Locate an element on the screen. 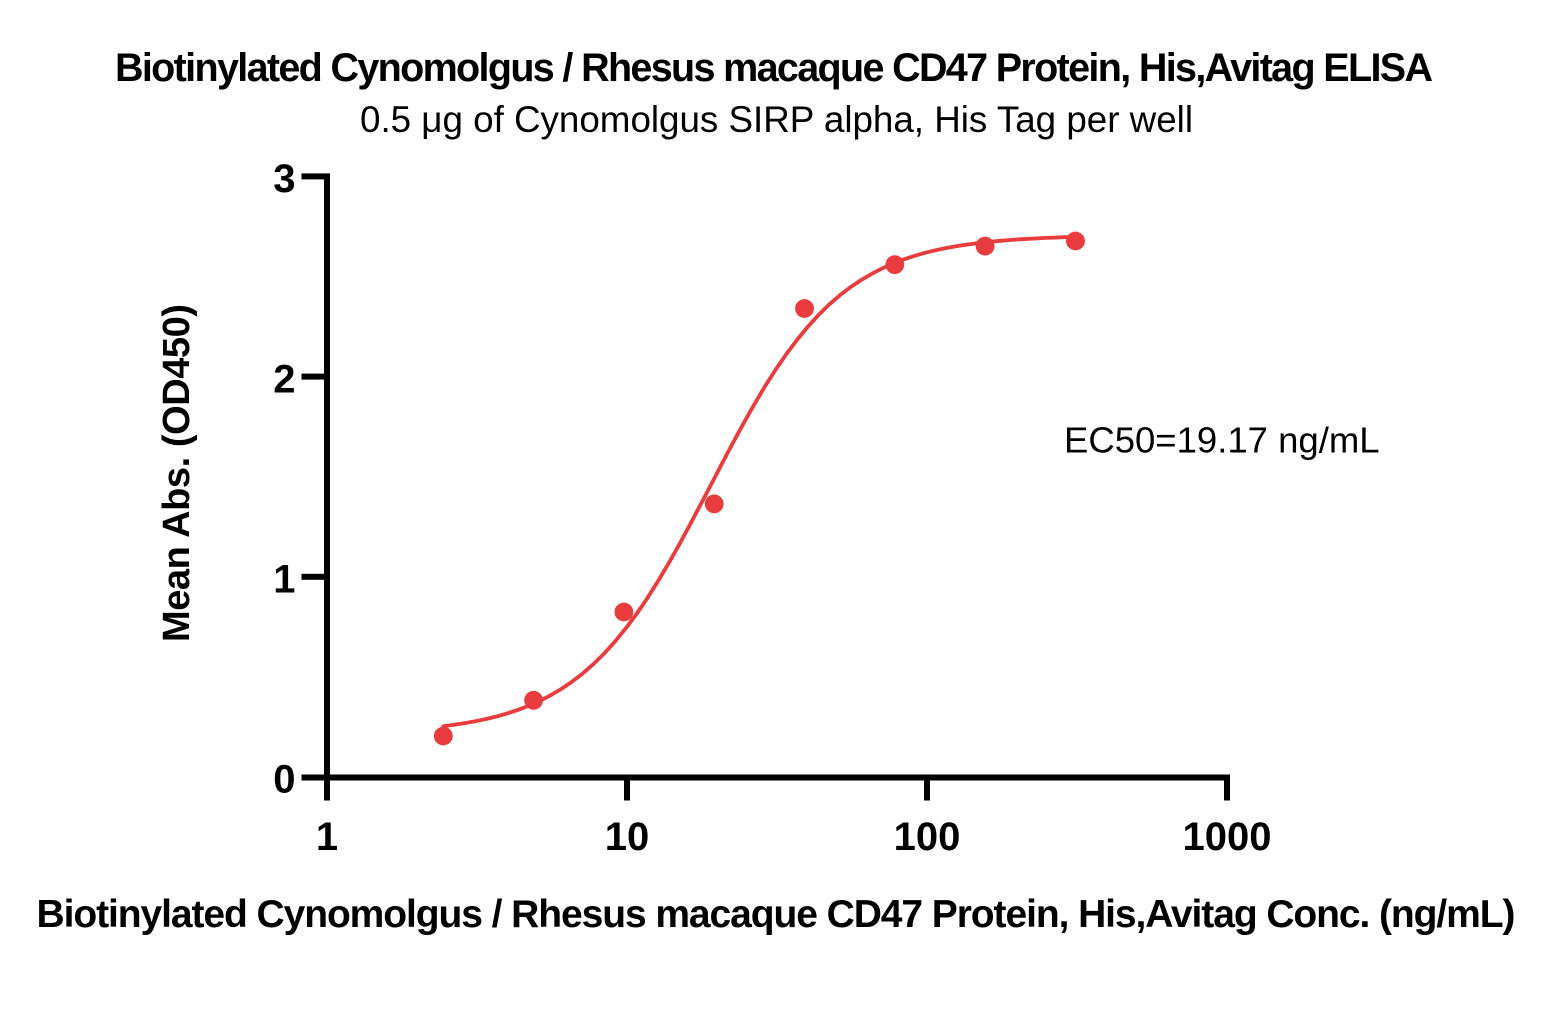 This screenshot has width=1554, height=1032. svg-text: 10 is located at coordinates (627, 837).